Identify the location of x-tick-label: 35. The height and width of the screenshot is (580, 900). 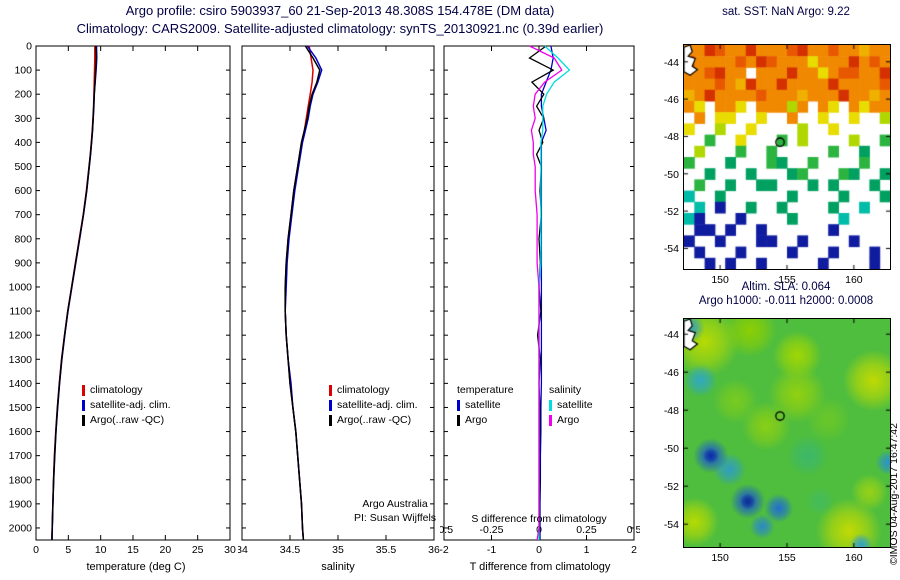
(338, 550).